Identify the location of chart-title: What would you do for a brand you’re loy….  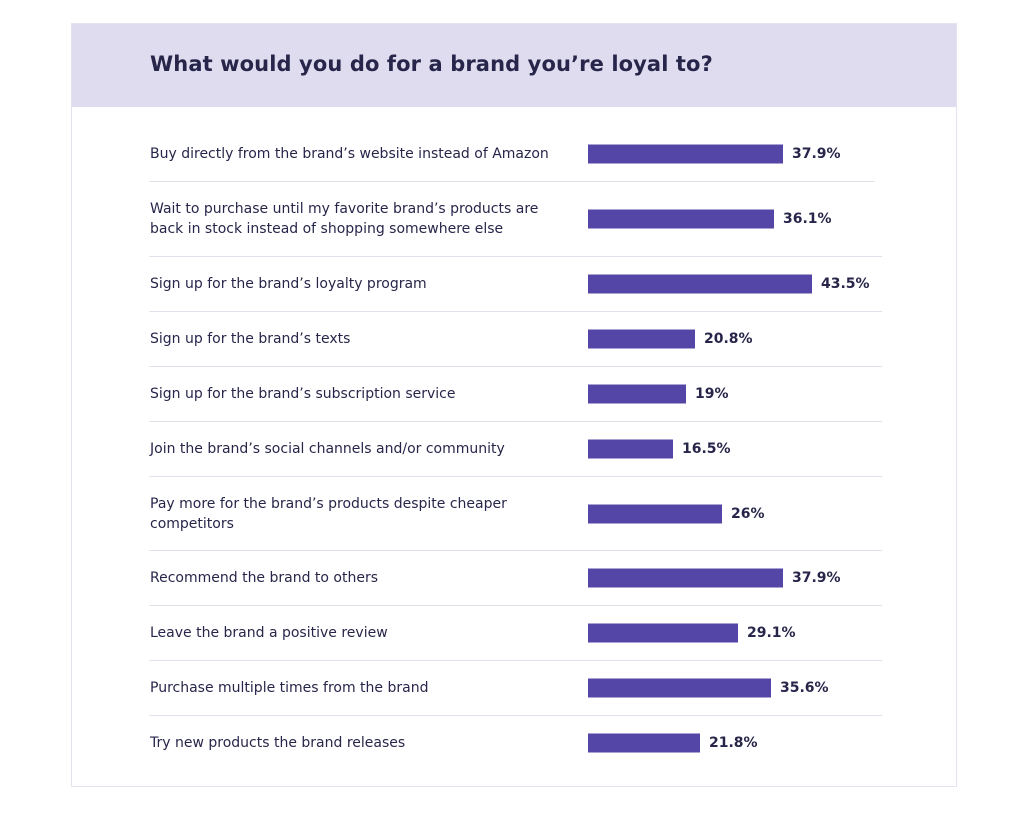
(431, 64).